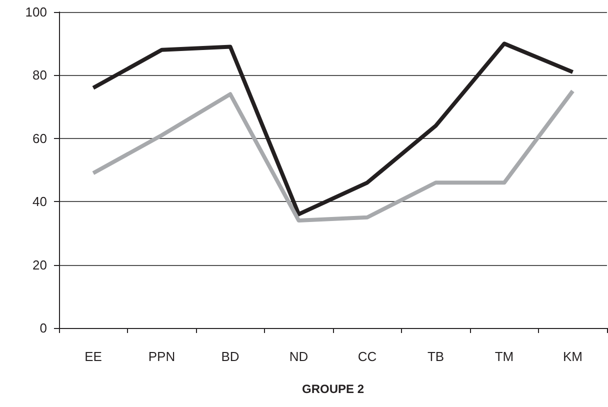  I want to click on x-tick-label: KM, so click(572, 356).